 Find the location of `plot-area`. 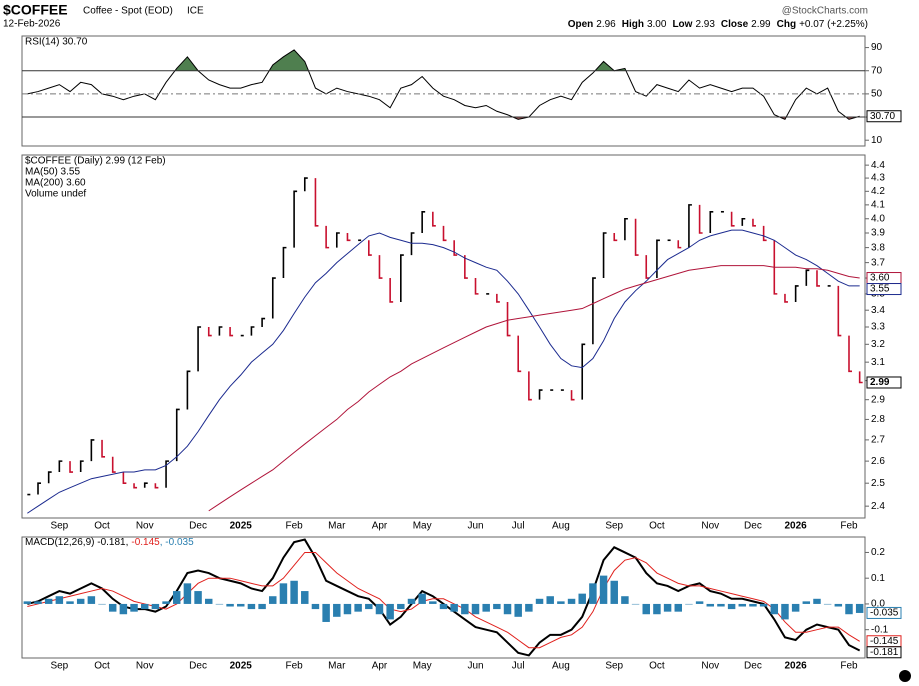

plot-area is located at coordinates (443, 85).